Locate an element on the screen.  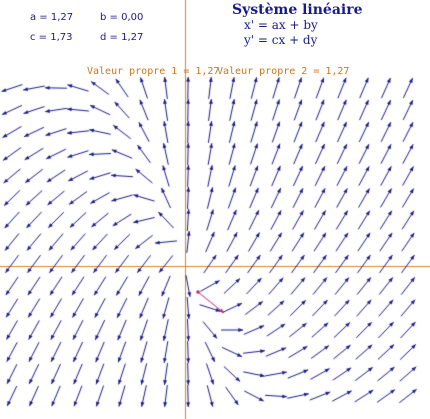
eigenvalue-2-label: Valeur propre 2 = 1,27 is located at coordinates (283, 71).